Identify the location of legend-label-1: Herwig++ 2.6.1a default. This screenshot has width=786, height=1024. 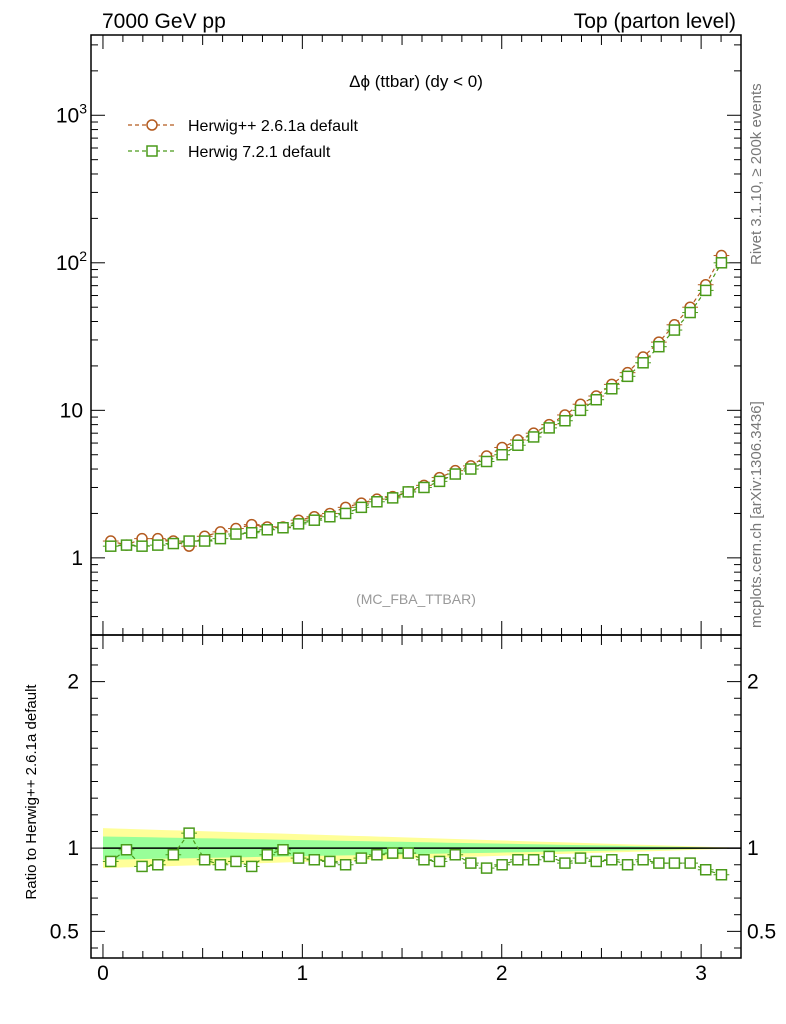
(273, 126).